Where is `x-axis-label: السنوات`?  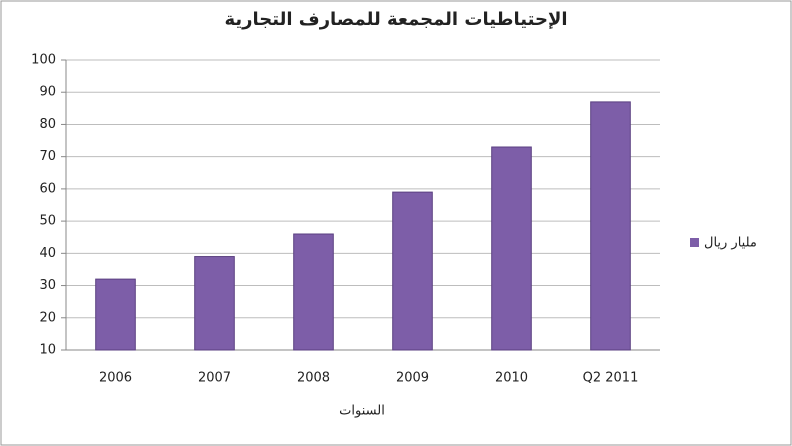 x-axis-label: السنوات is located at coordinates (362, 411).